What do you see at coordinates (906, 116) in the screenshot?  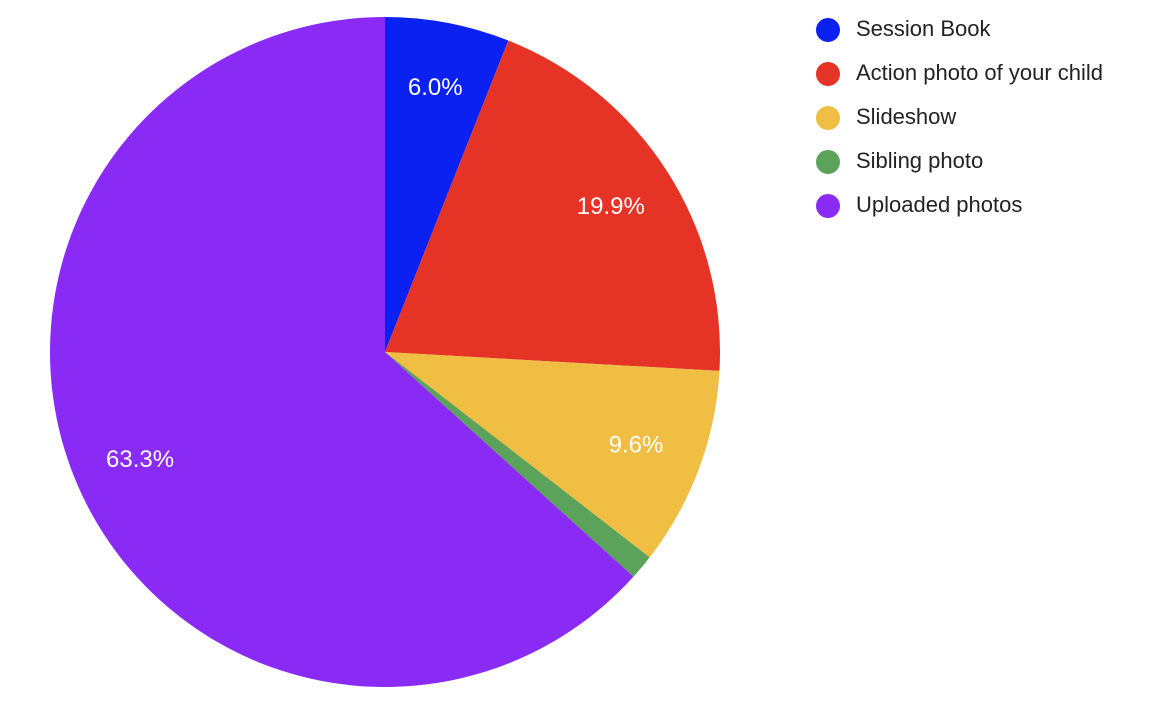 I see `legend-label: Slideshow` at bounding box center [906, 116].